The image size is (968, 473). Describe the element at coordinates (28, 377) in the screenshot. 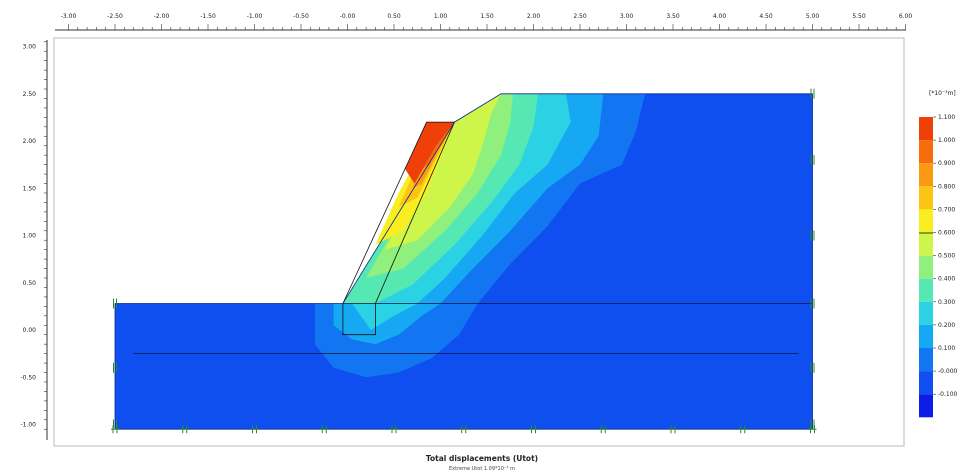

I see `y-tick-label: -0.50` at that location.